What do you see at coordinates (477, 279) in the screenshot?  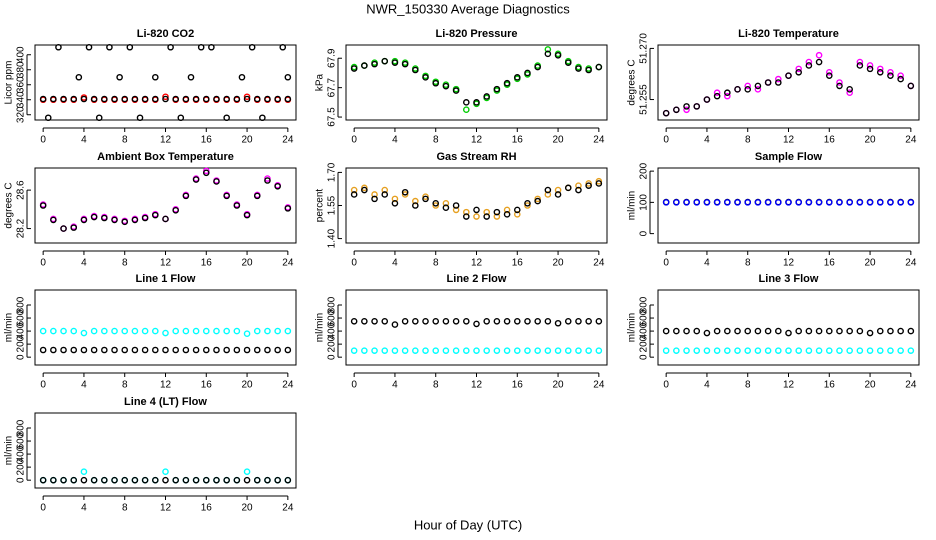 I see `panel-title: Line 2 Flow` at bounding box center [477, 279].